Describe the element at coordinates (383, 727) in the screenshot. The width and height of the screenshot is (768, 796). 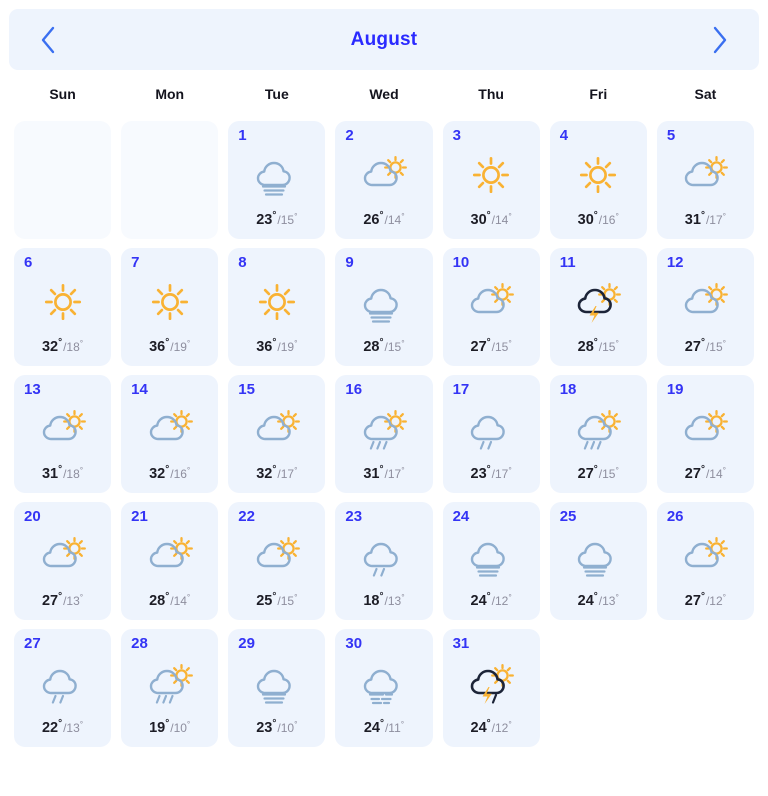
I see `temperature-range: 24°/11°` at that location.